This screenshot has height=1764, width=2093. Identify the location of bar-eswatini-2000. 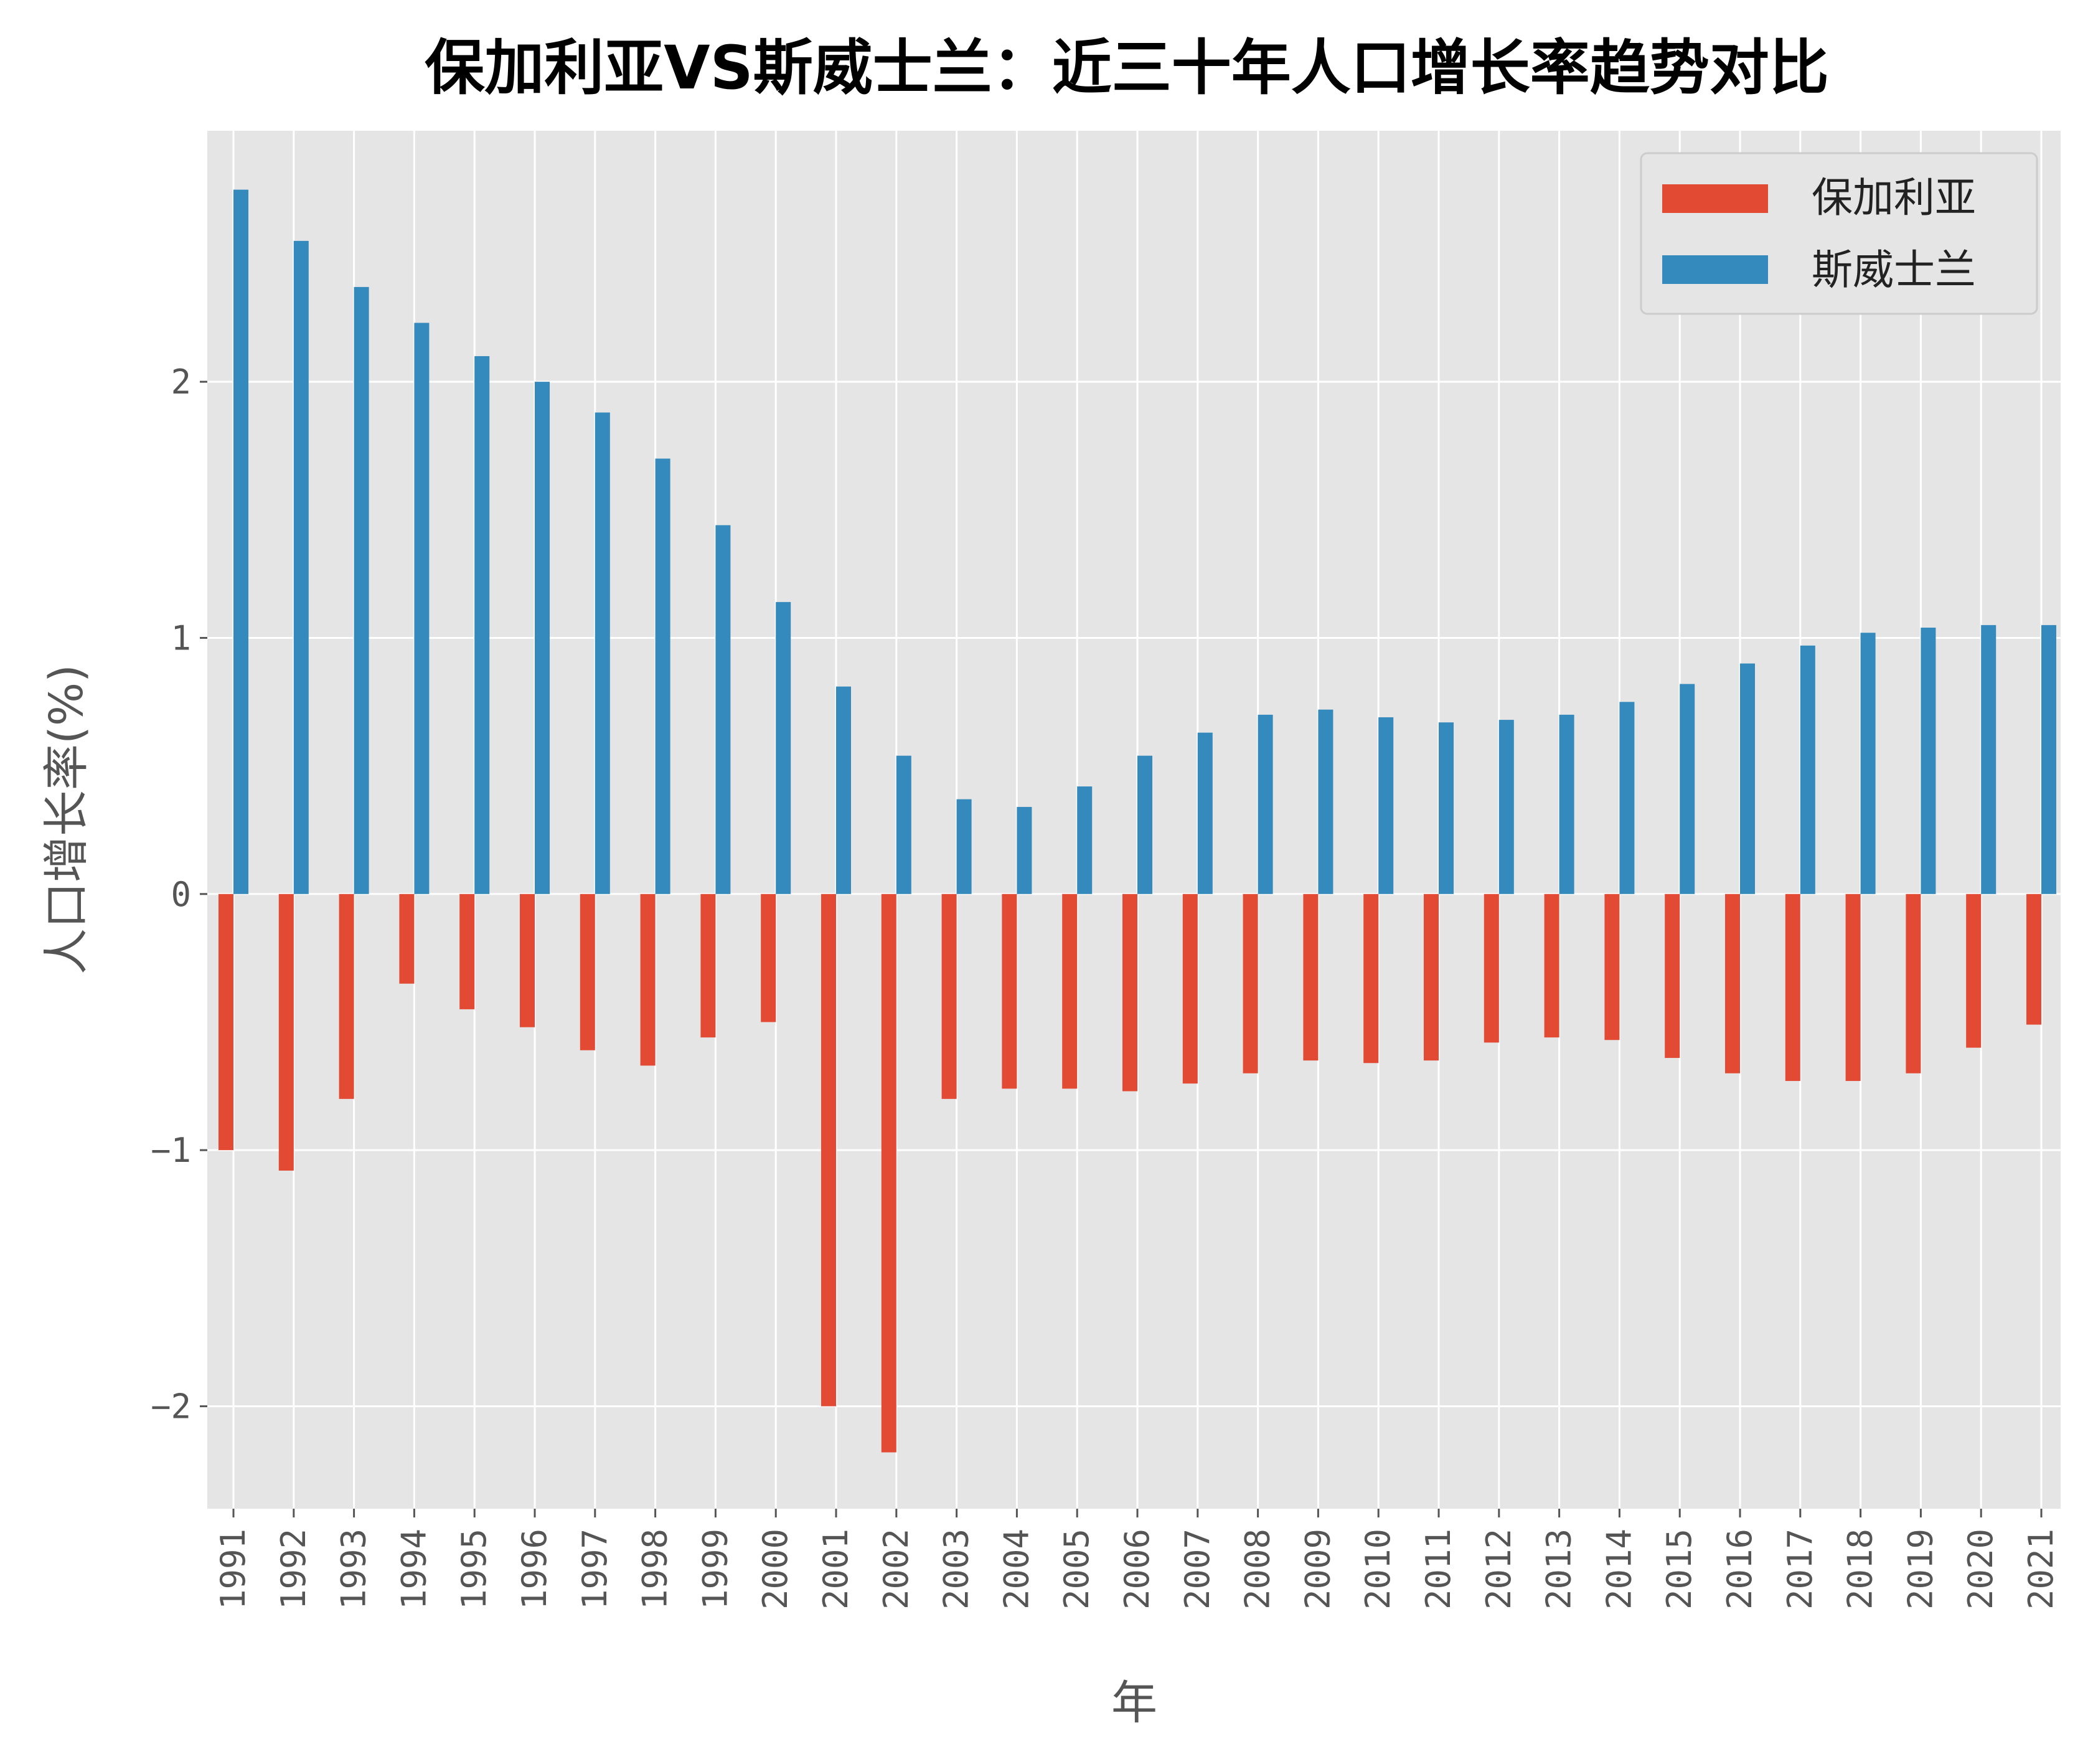
(783, 748).